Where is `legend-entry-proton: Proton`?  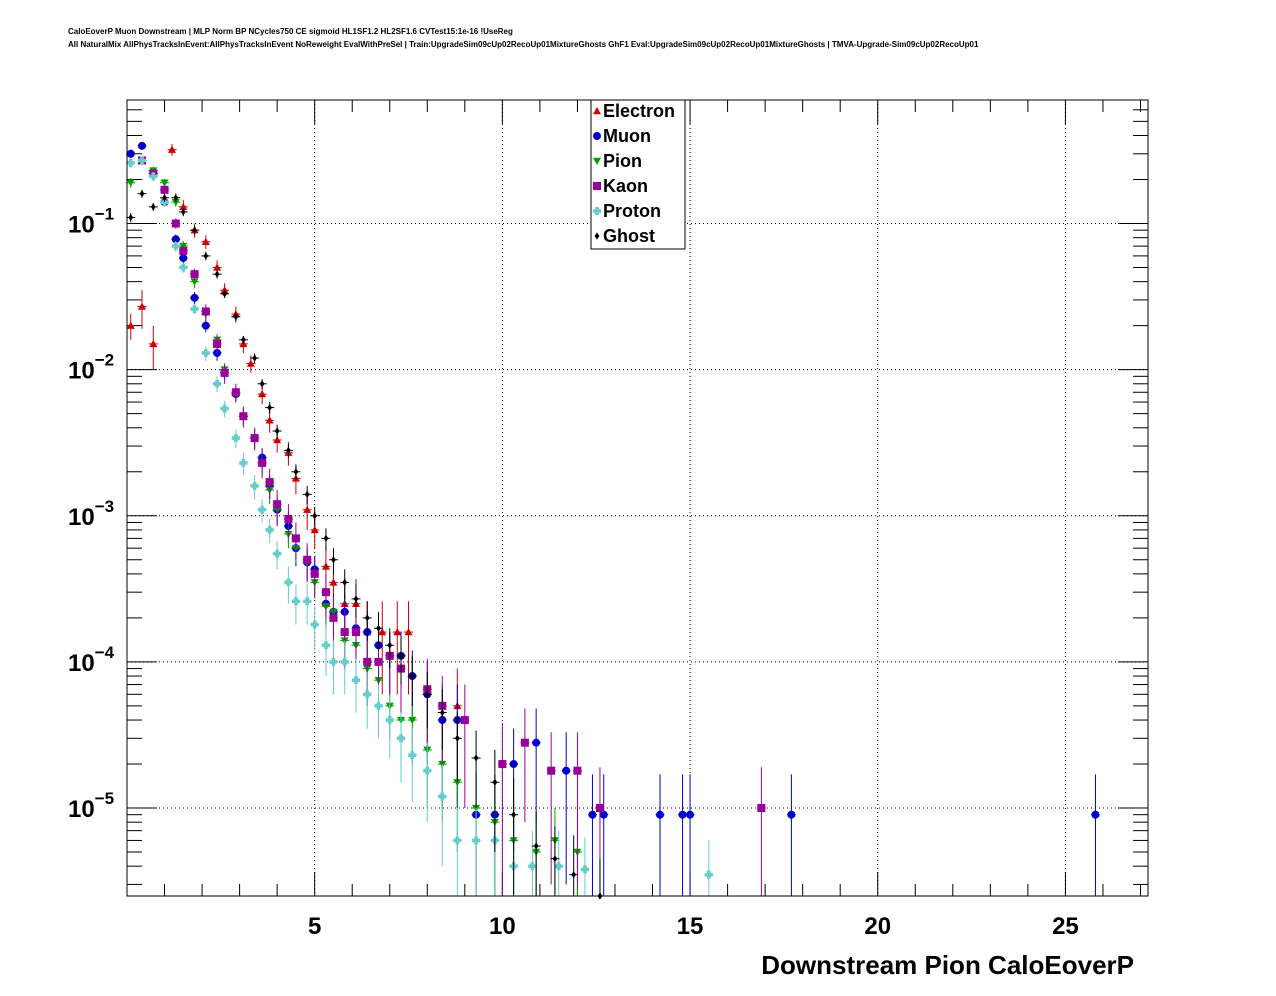 legend-entry-proton: Proton is located at coordinates (627, 211).